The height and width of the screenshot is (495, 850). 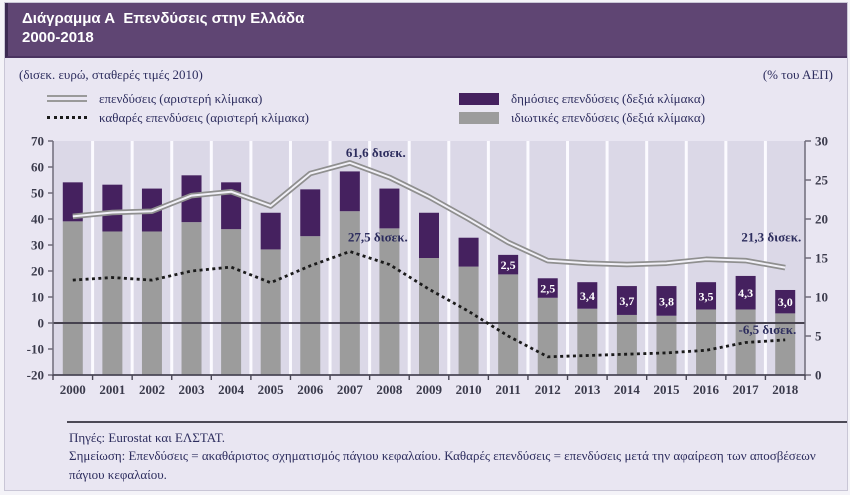 What do you see at coordinates (204, 117) in the screenshot?
I see `legend-item-label: καθαρές επενδύσεις (αριστερή κλίμακα)` at bounding box center [204, 117].